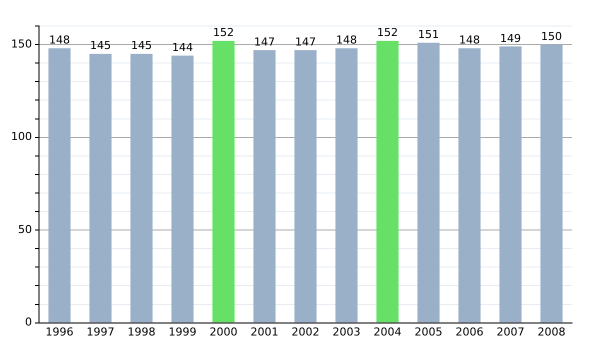  Describe the element at coordinates (100, 331) in the screenshot. I see `x-tick-label: 1997` at that location.